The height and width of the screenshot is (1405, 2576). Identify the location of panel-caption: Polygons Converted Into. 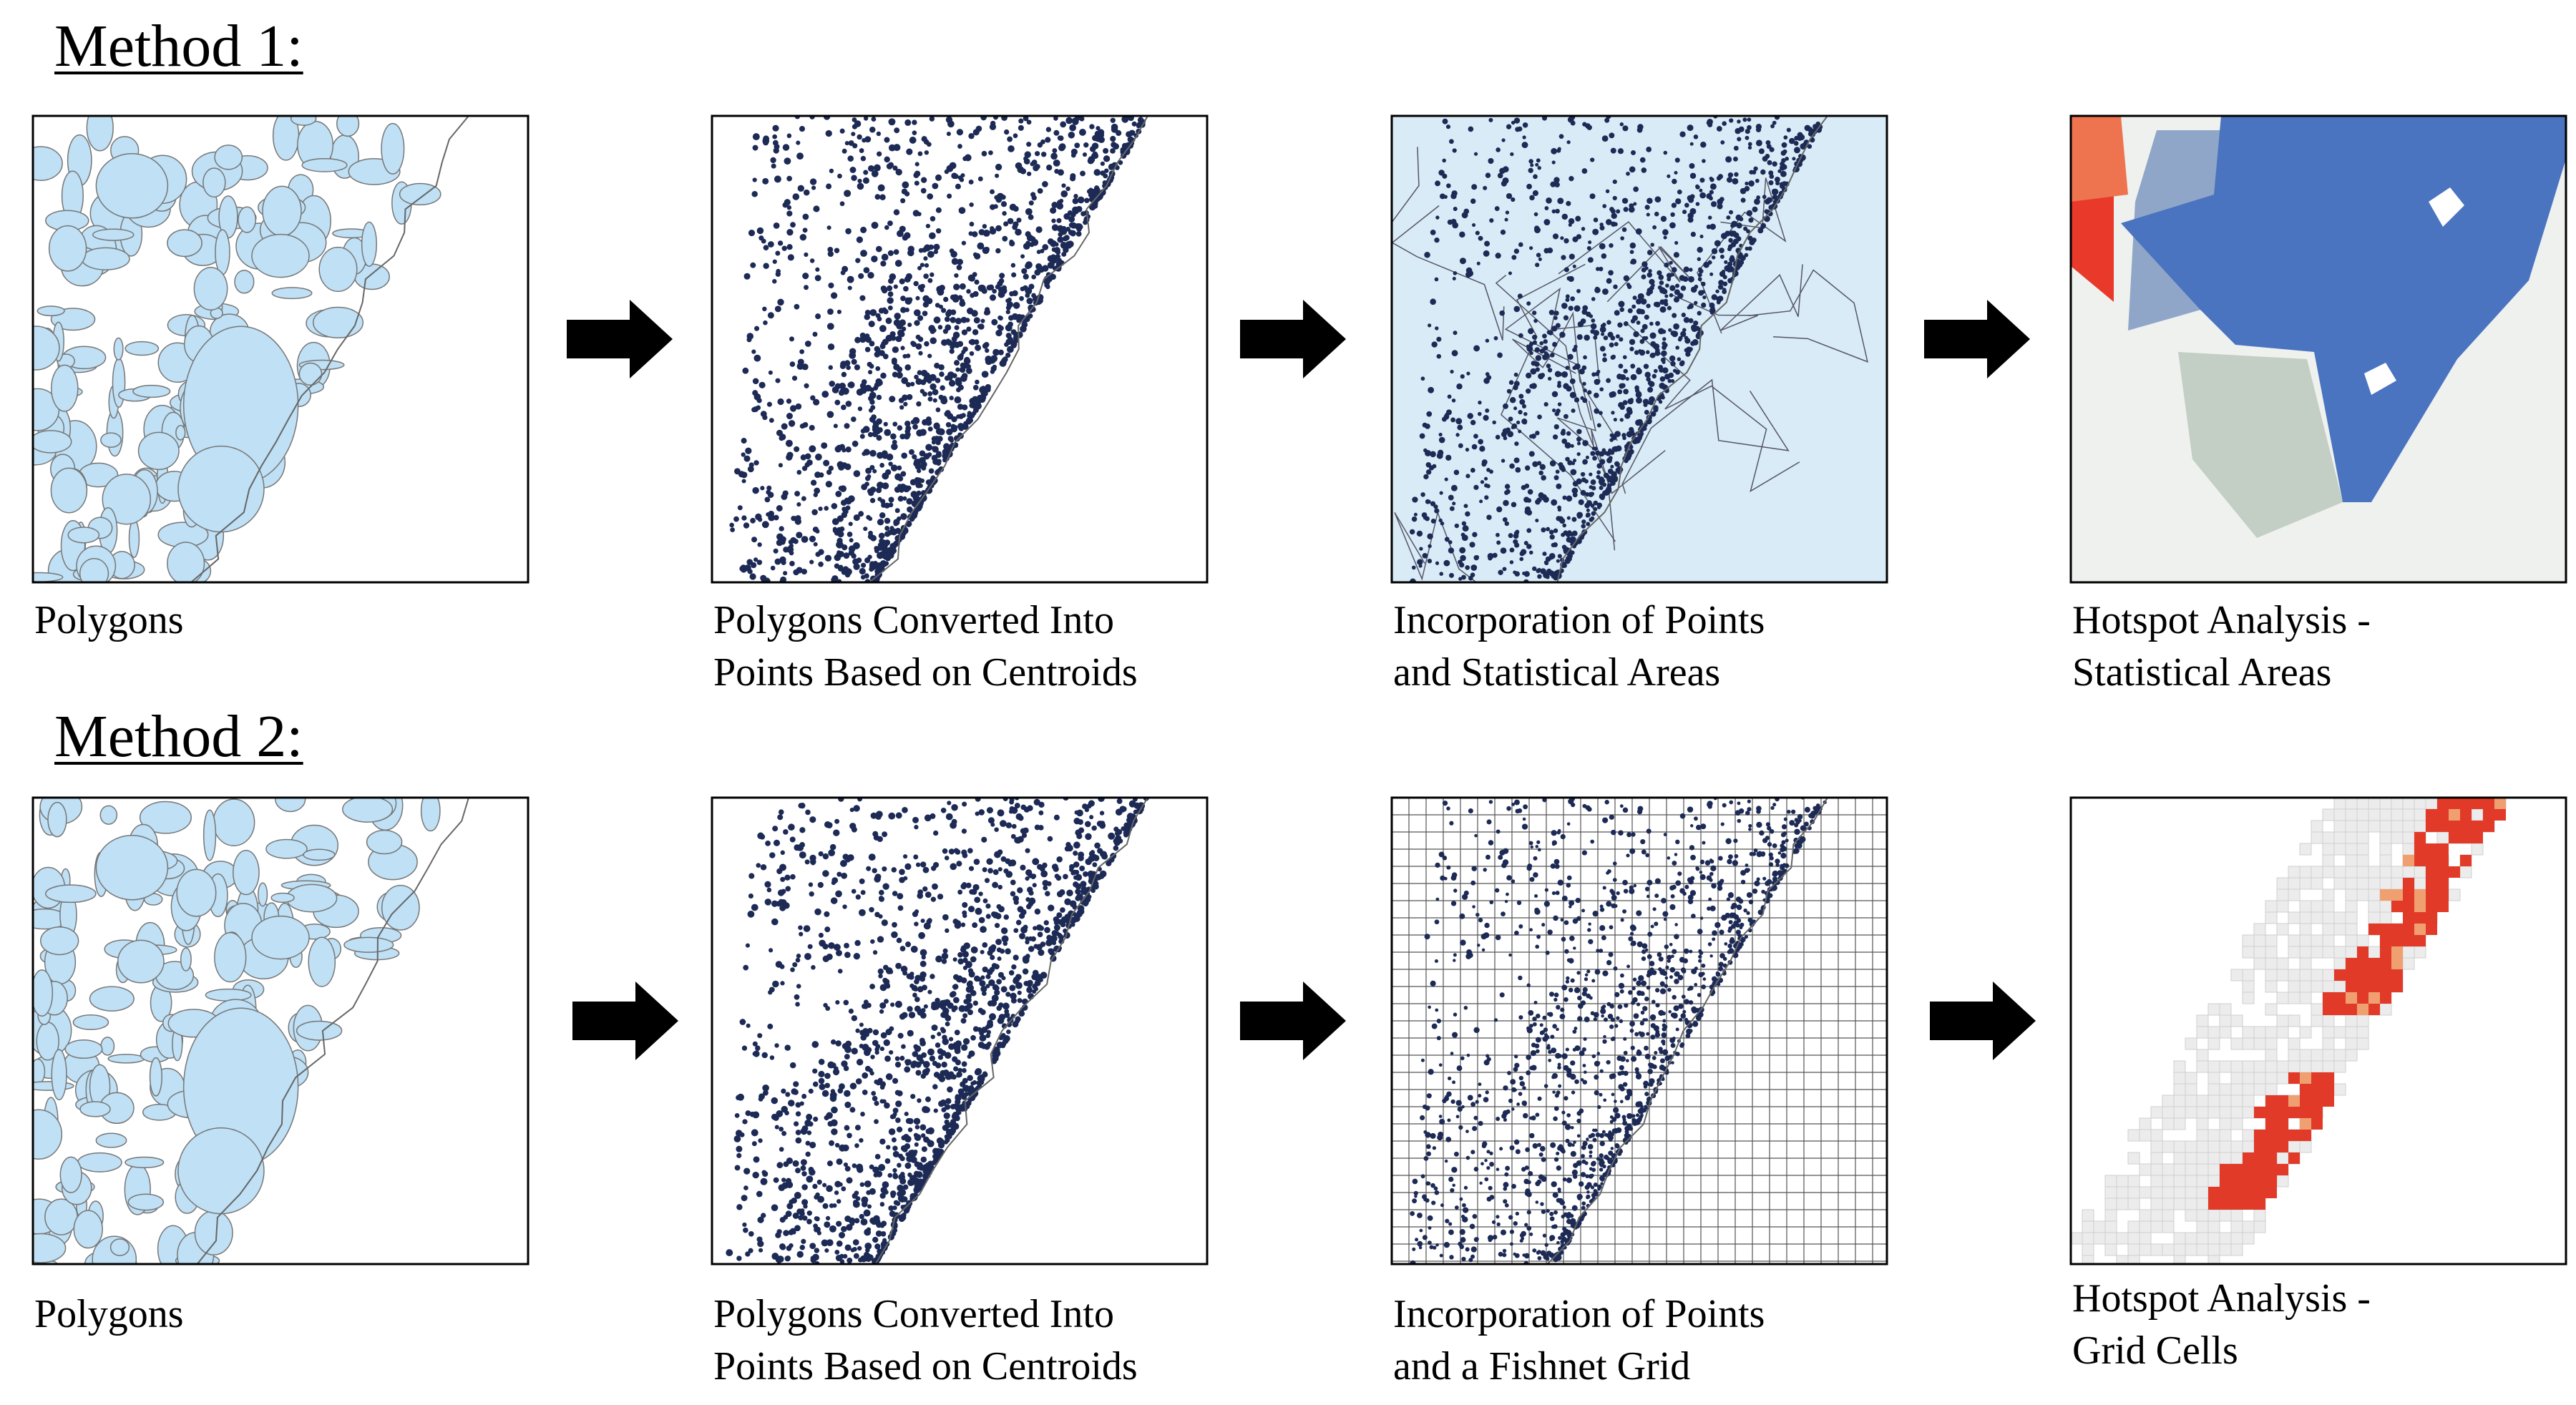
(913, 1314).